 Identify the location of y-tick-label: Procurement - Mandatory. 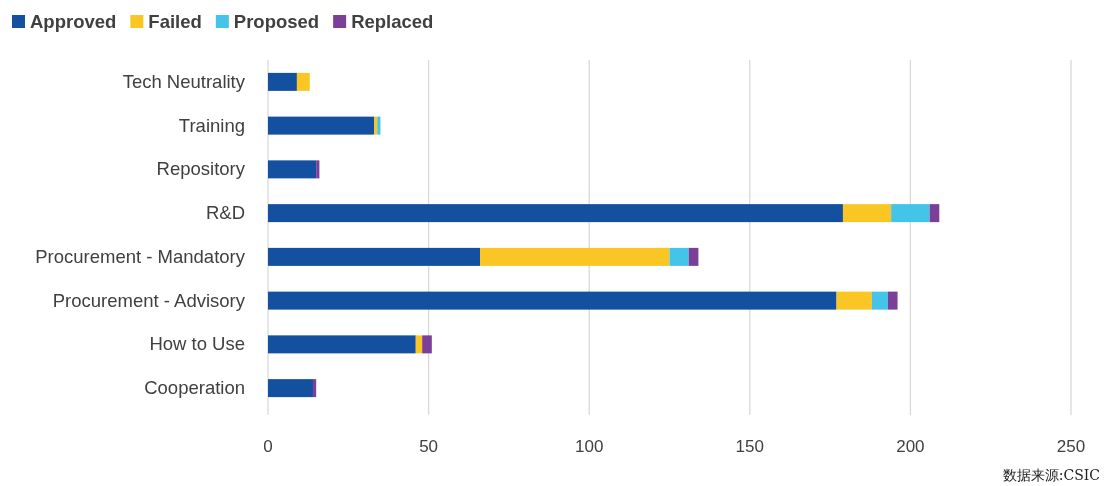
(140, 256).